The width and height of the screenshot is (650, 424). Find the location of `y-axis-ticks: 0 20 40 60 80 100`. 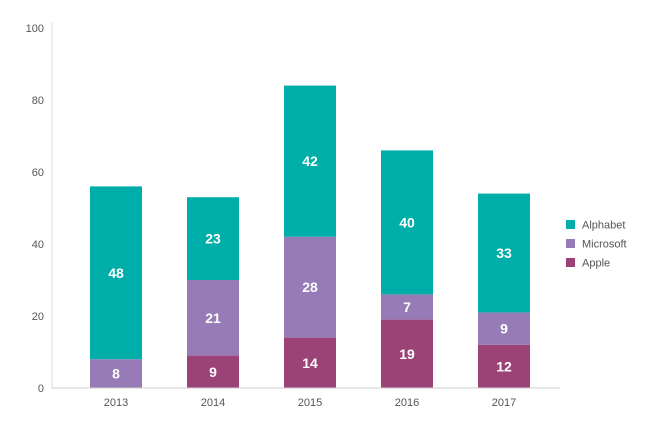

y-axis-ticks: 0 20 40 60 80 100 is located at coordinates (35, 209).